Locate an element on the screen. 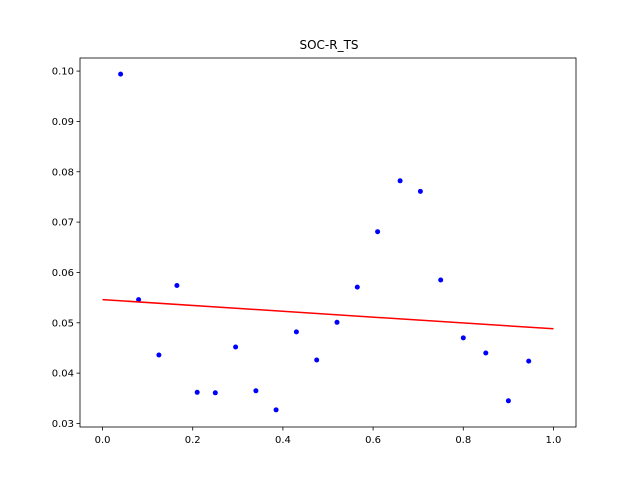 This screenshot has width=640, height=480. chart-title: SOC-R_TS is located at coordinates (328, 45).